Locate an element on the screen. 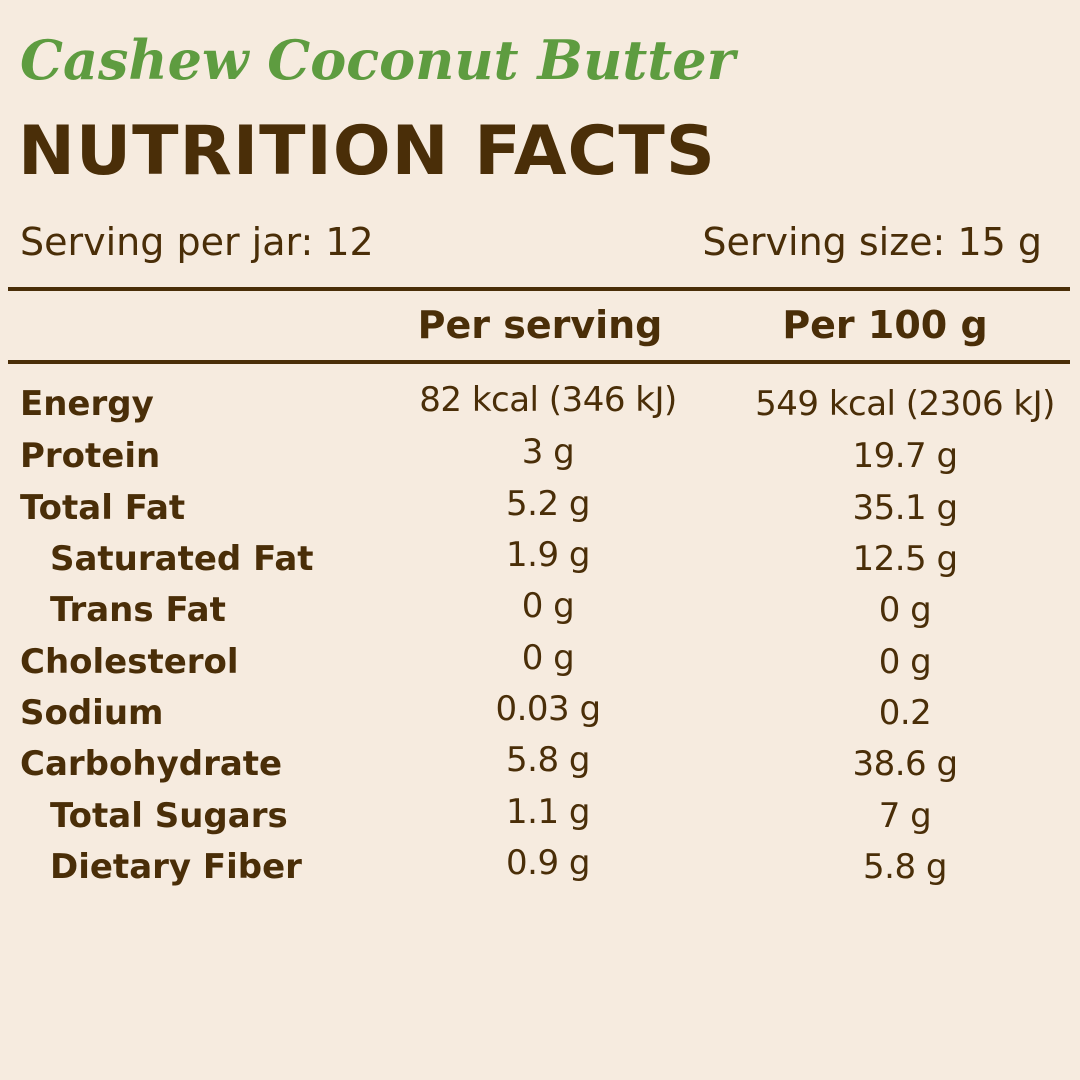 This screenshot has height=1080, width=1080. column-header-per-100g: Per 100 g is located at coordinates (885, 325).